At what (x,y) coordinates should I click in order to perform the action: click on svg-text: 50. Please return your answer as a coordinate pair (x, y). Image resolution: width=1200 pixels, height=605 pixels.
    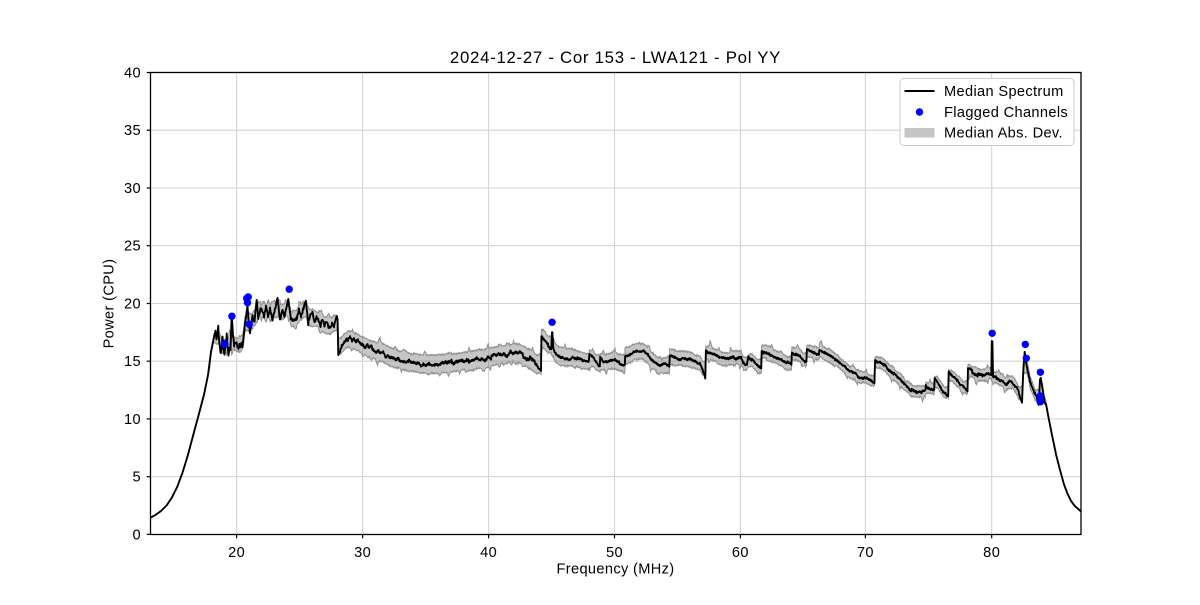
    Looking at the image, I should click on (614, 553).